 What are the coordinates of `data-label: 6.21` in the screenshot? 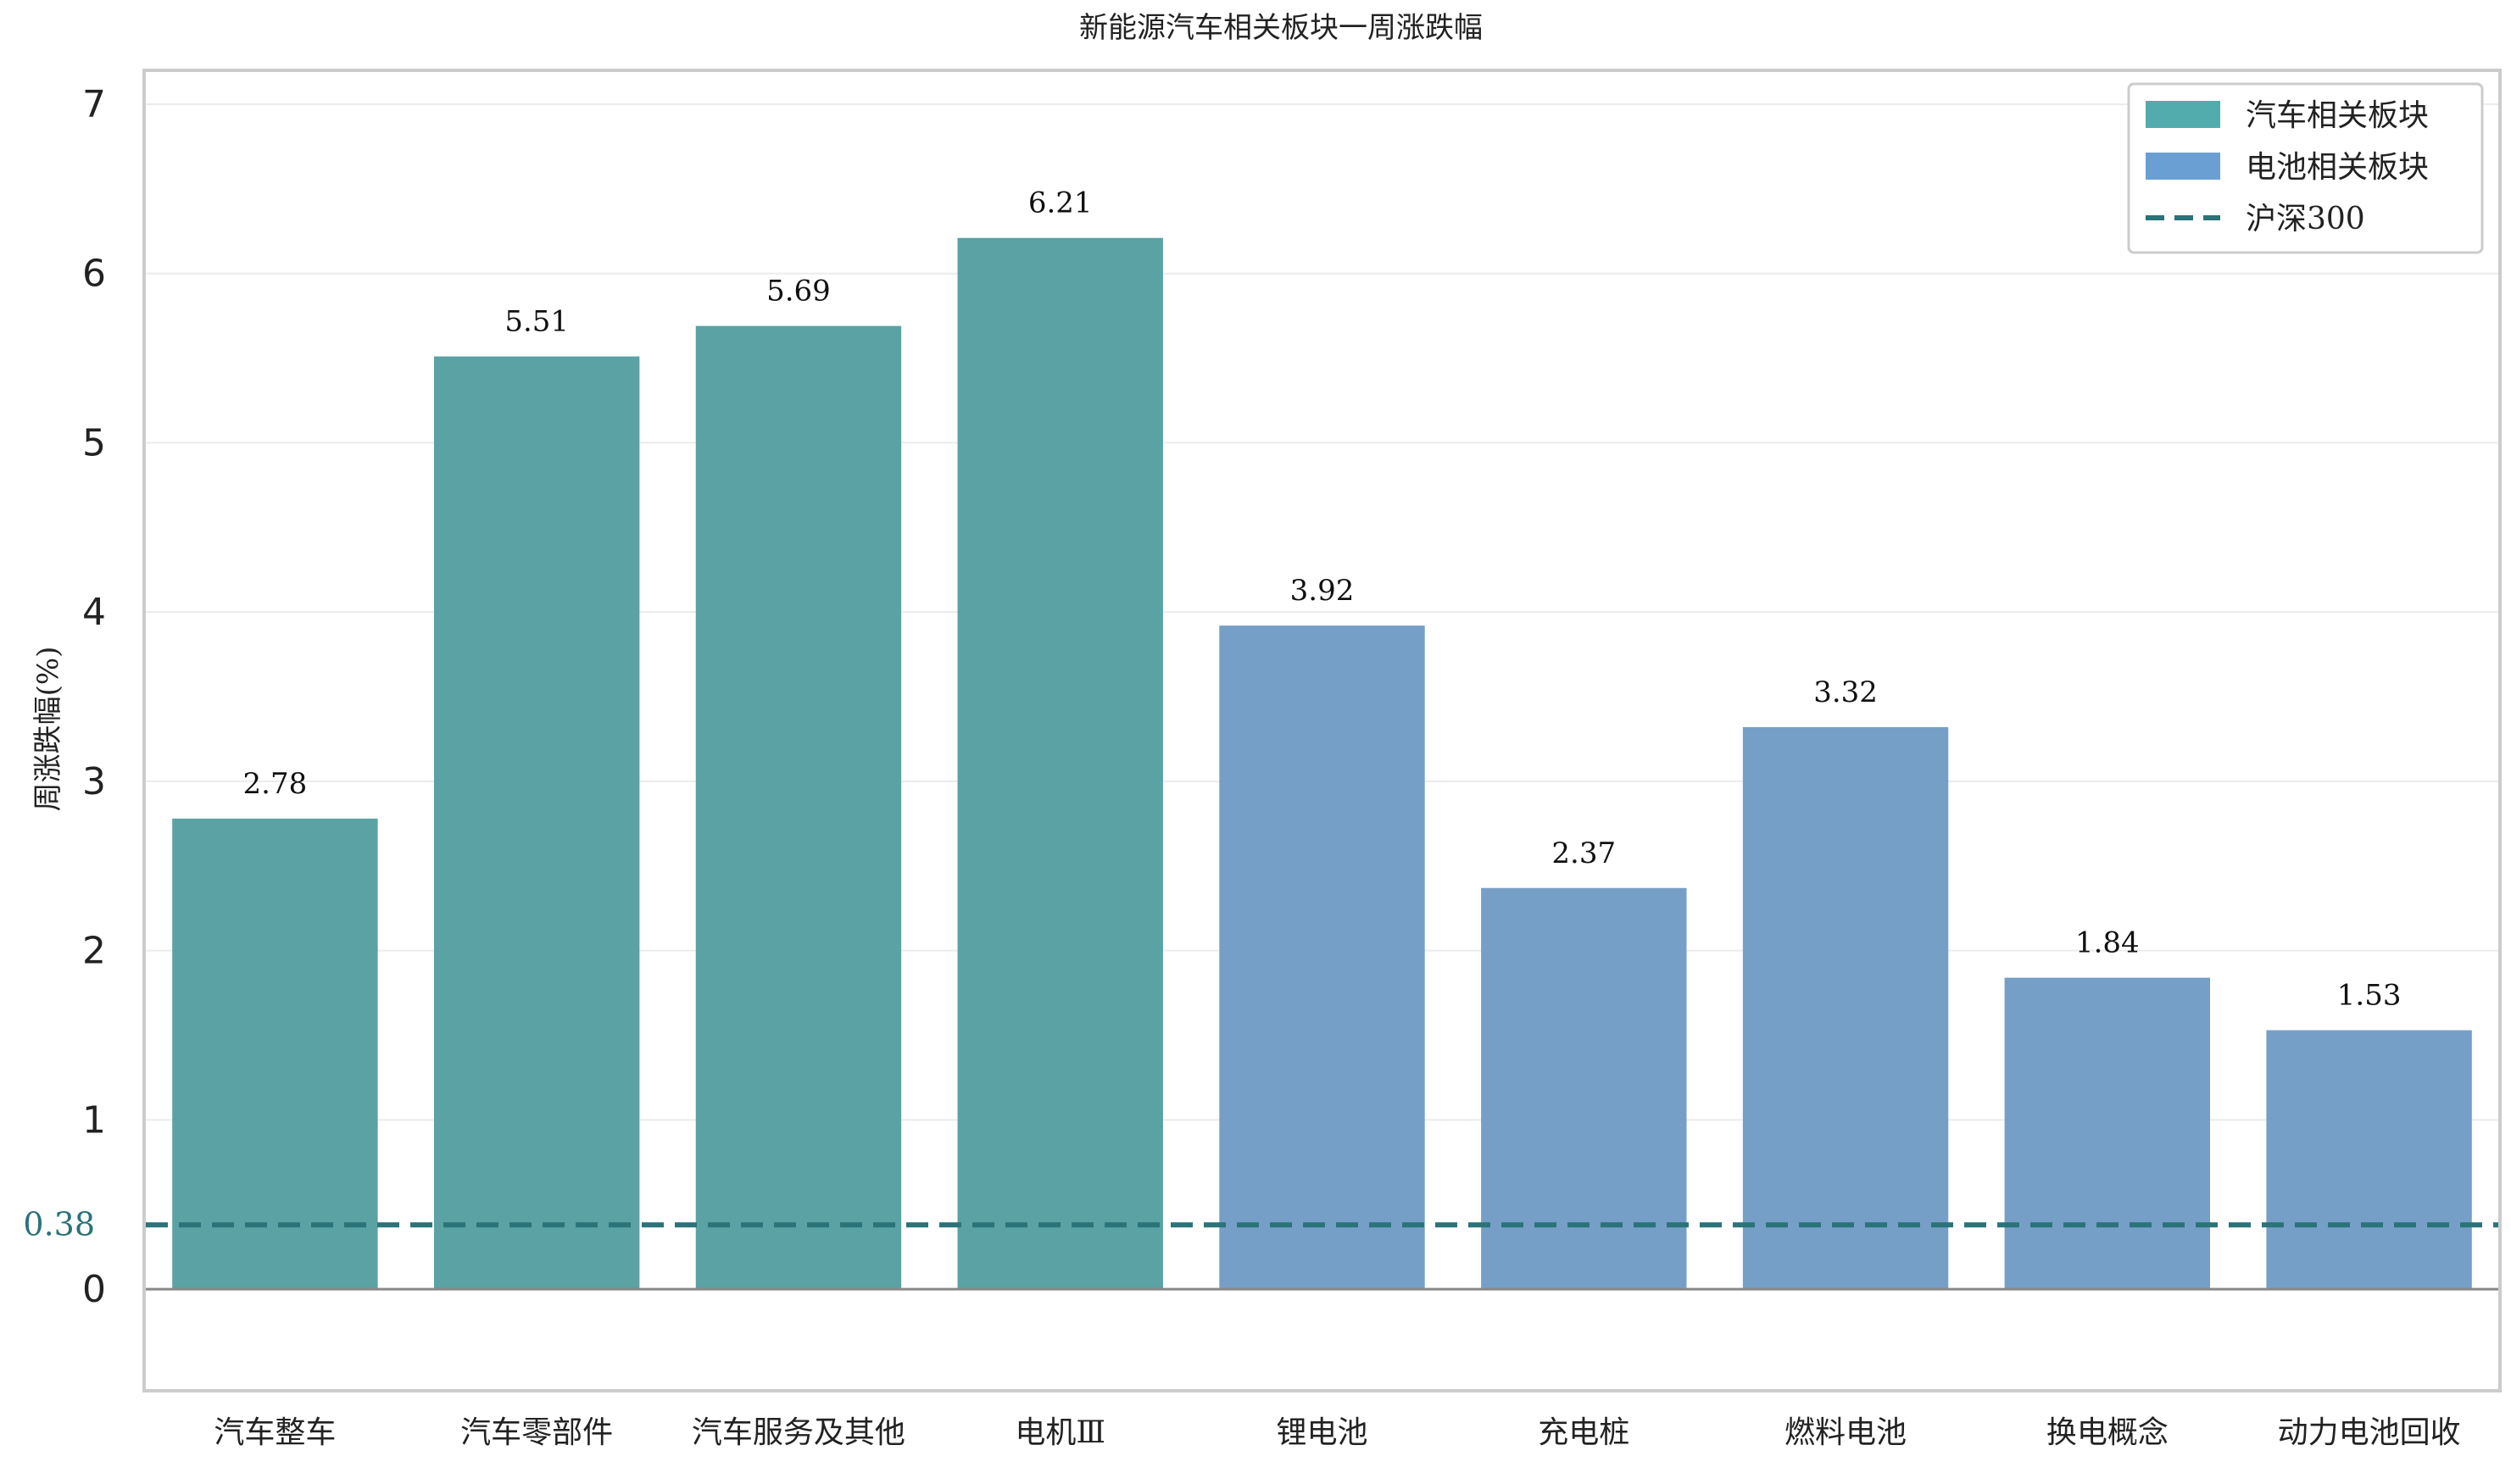 It's located at (1060, 203).